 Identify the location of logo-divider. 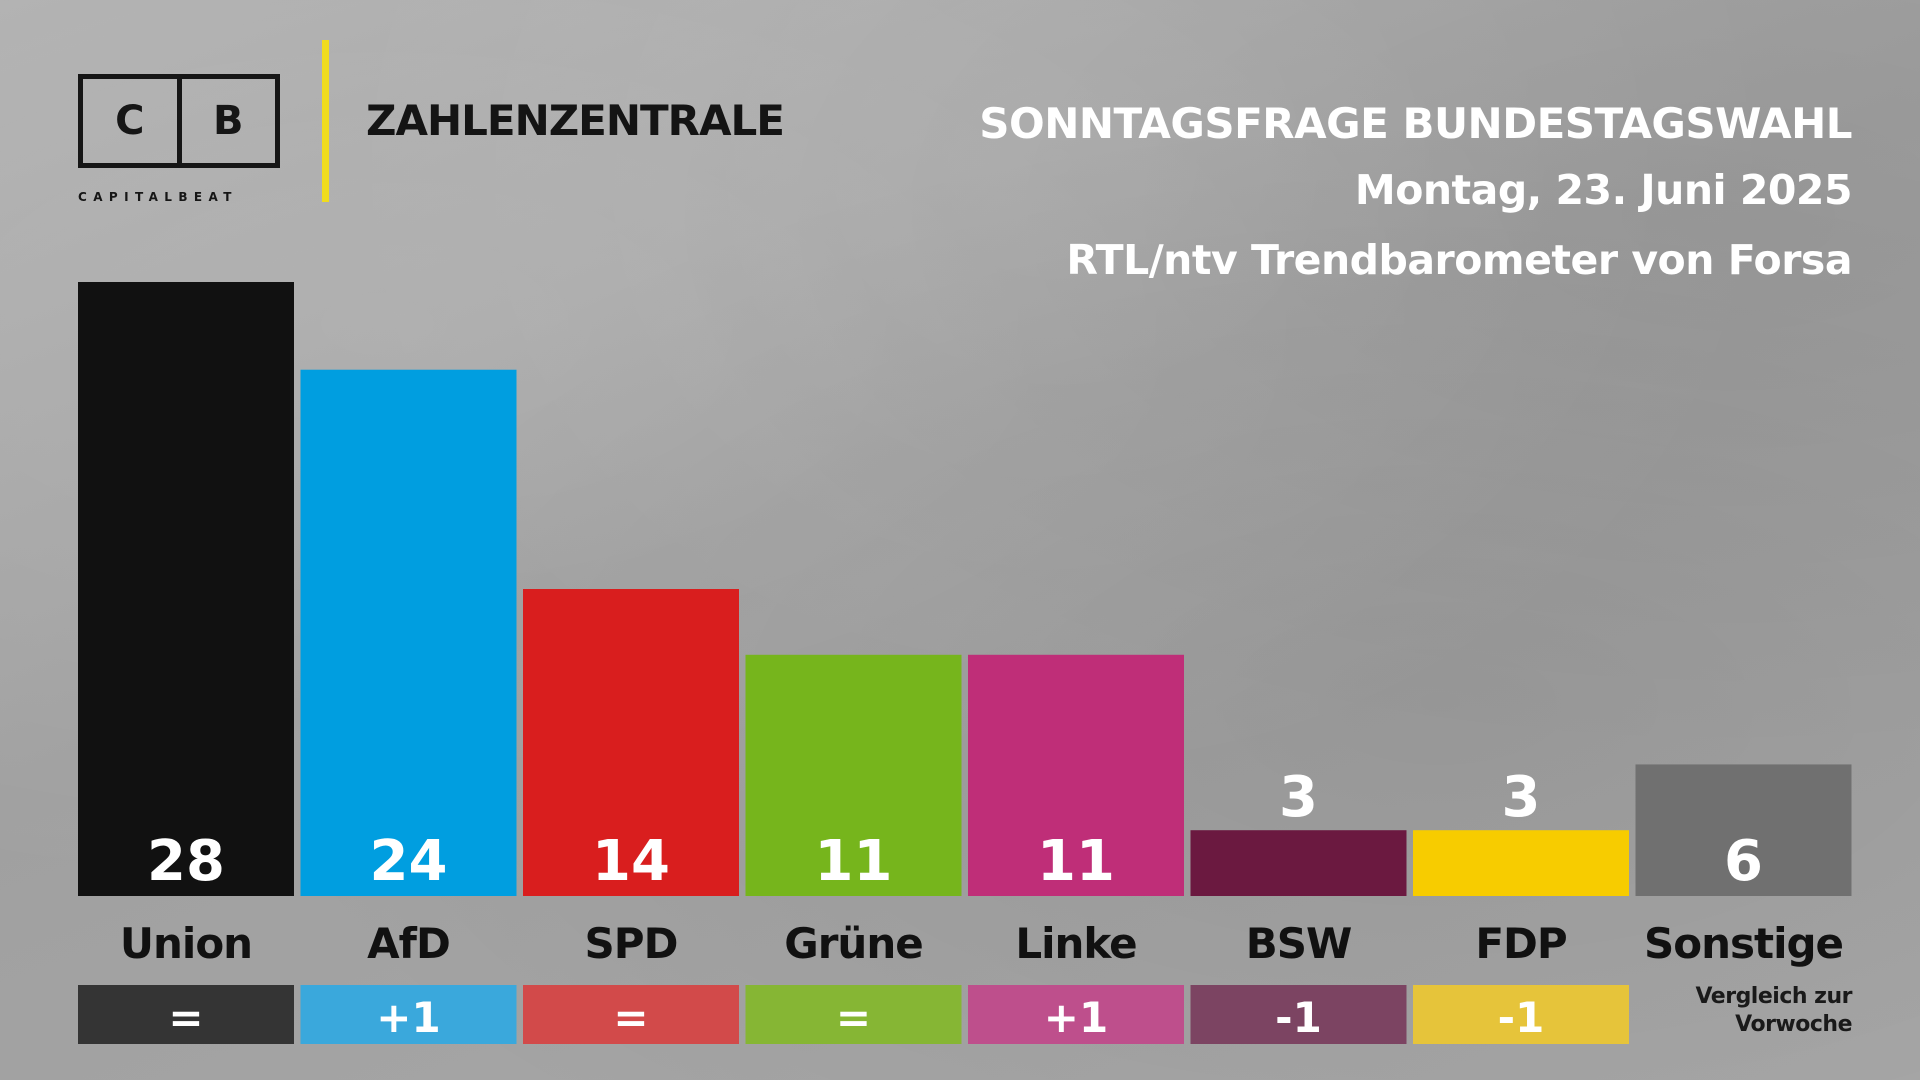
(179, 121).